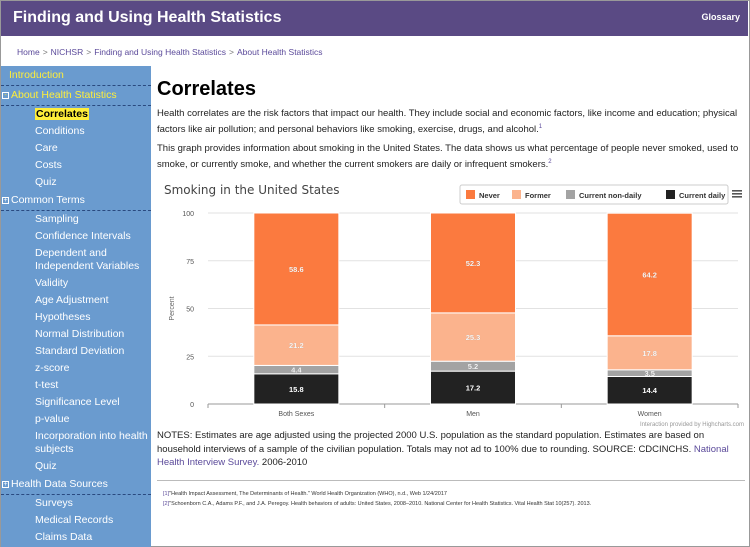 This screenshot has height=547, width=750. What do you see at coordinates (5, 95) in the screenshot?
I see `collapse-icon: -` at bounding box center [5, 95].